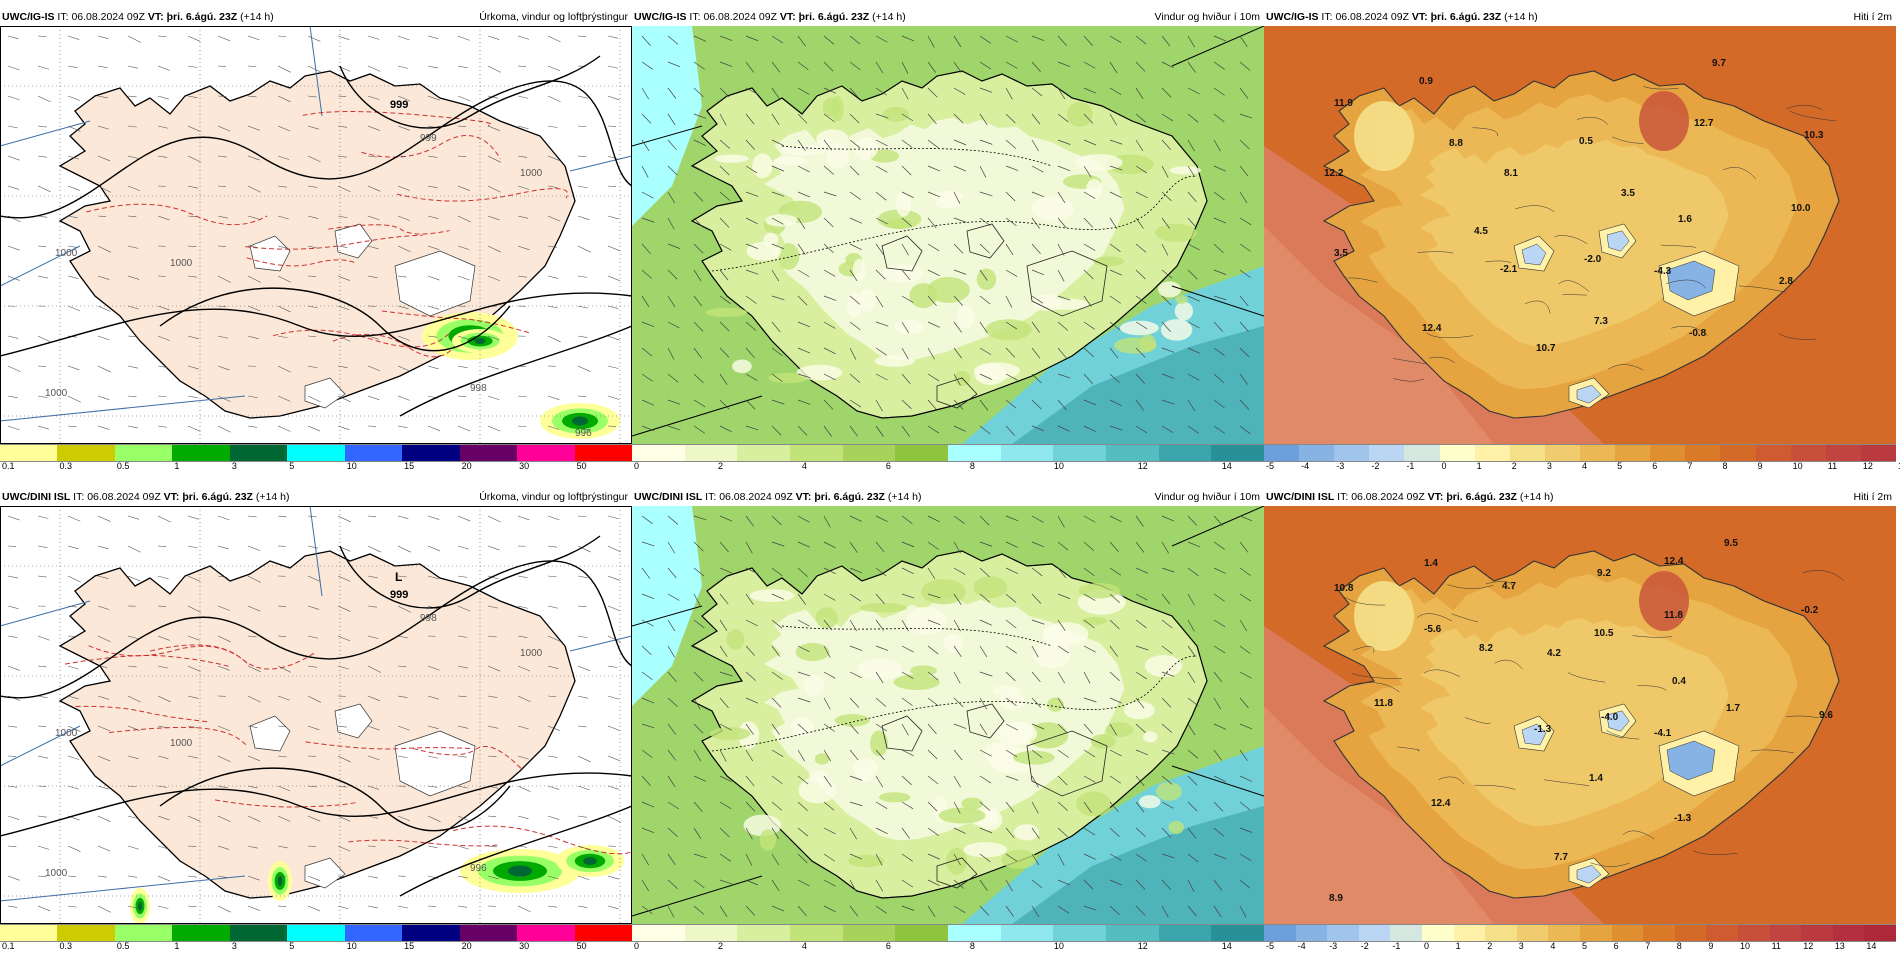 This screenshot has width=1900, height=953. I want to click on map-svg, so click(948, 235).